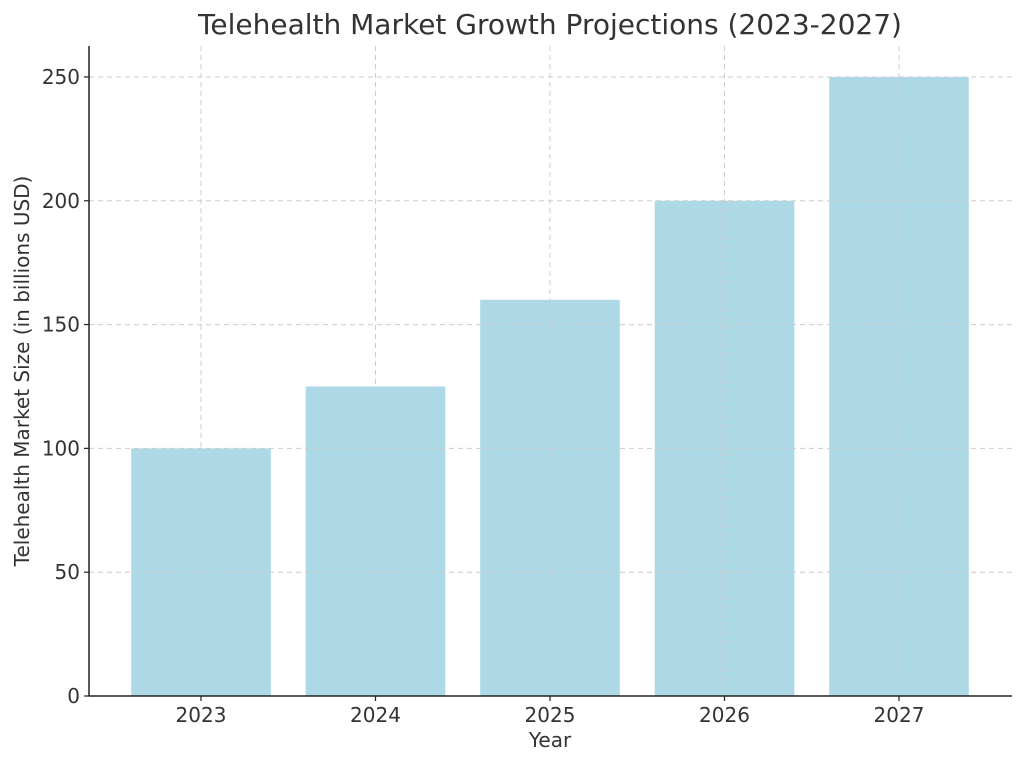 The image size is (1024, 769). Describe the element at coordinates (899, 386) in the screenshot. I see `bar-2027` at that location.